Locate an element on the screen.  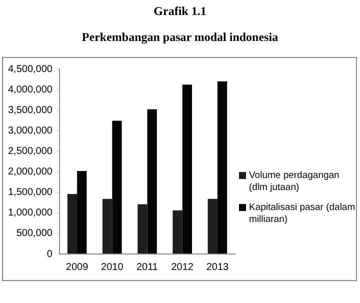
x-tick-label: 2009 is located at coordinates (77, 267).